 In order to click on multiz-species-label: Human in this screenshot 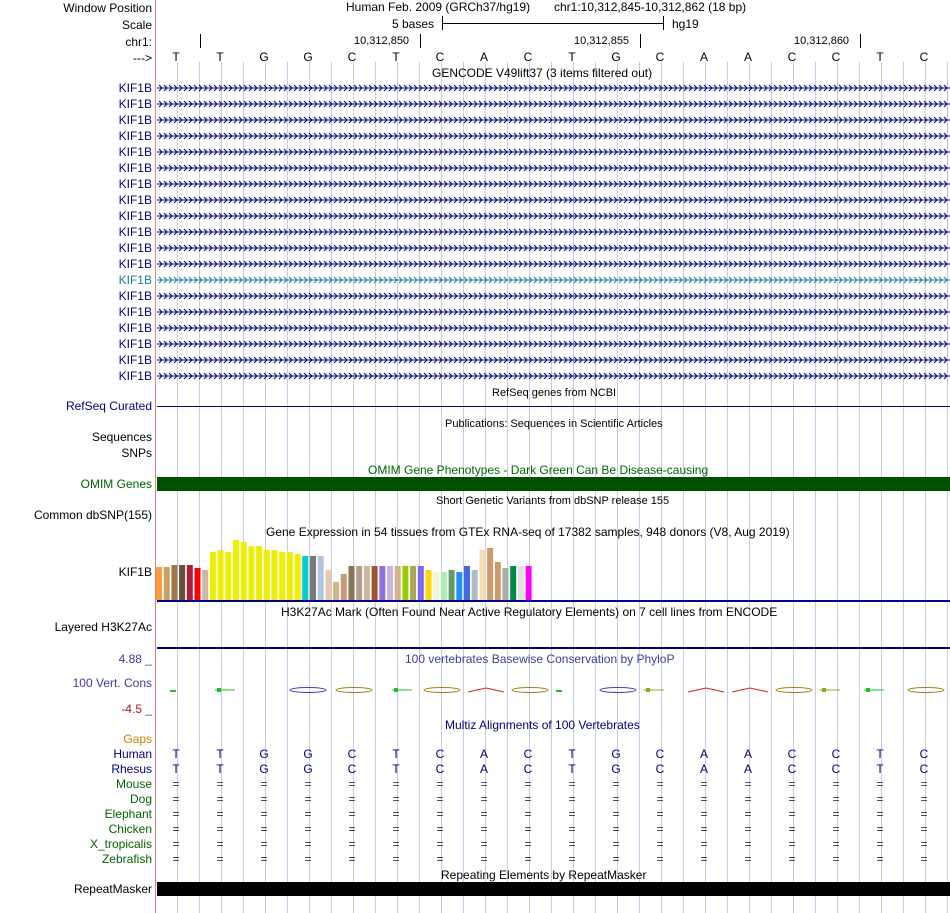, I will do `click(132, 754)`.